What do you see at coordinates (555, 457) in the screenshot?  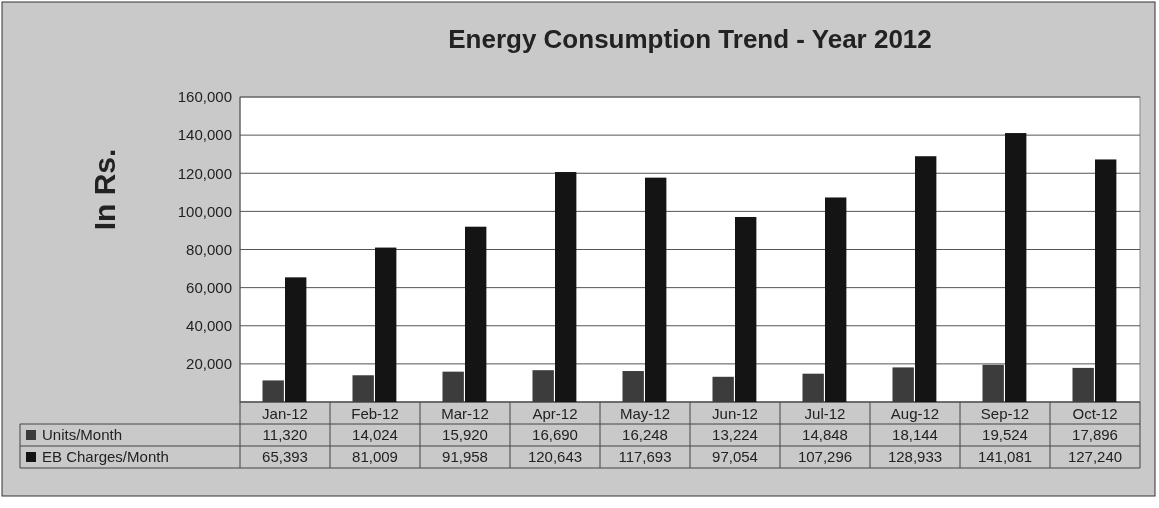 I see `data-label: 120,643` at bounding box center [555, 457].